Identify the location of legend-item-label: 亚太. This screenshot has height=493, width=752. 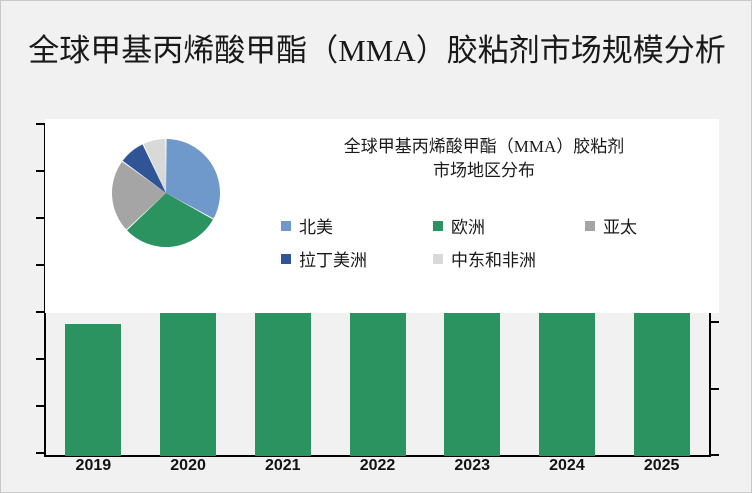
(620, 227).